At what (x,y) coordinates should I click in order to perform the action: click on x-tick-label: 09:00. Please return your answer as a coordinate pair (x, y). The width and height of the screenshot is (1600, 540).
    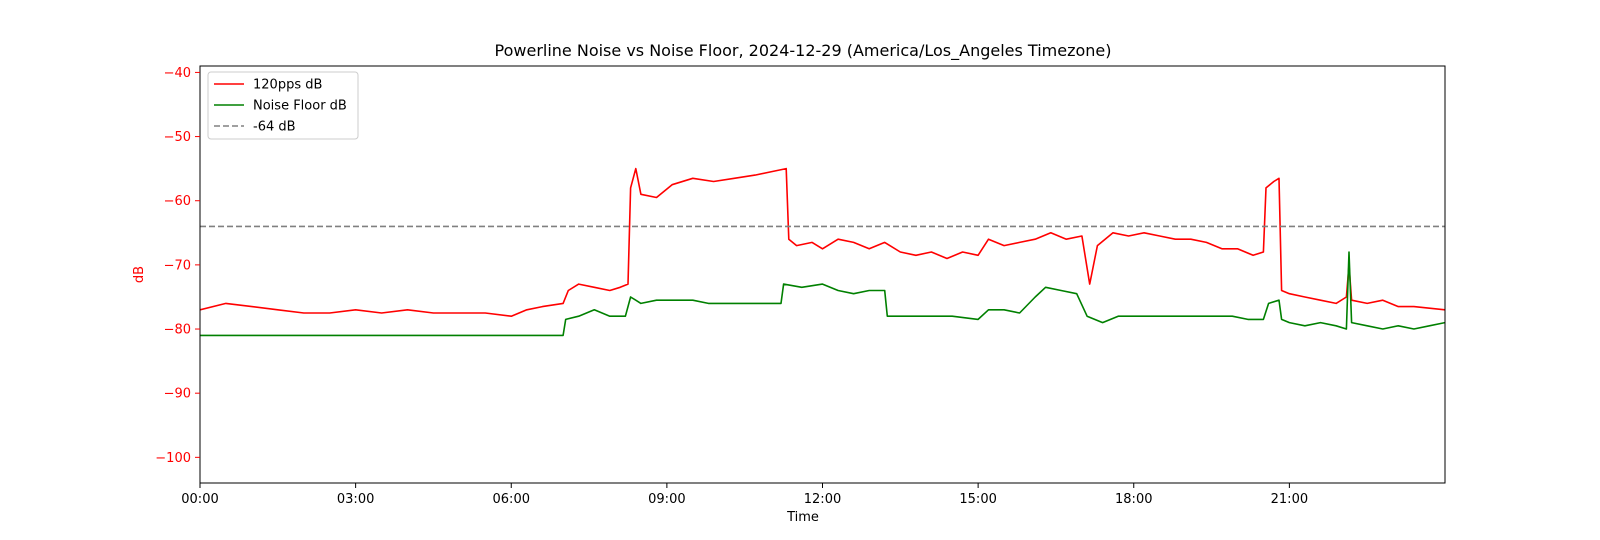
    Looking at the image, I should click on (666, 499).